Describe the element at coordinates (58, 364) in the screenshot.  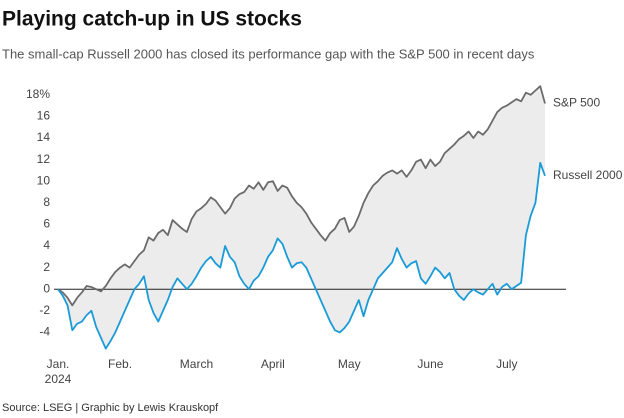
I see `x-tick-label: Jan.` at that location.